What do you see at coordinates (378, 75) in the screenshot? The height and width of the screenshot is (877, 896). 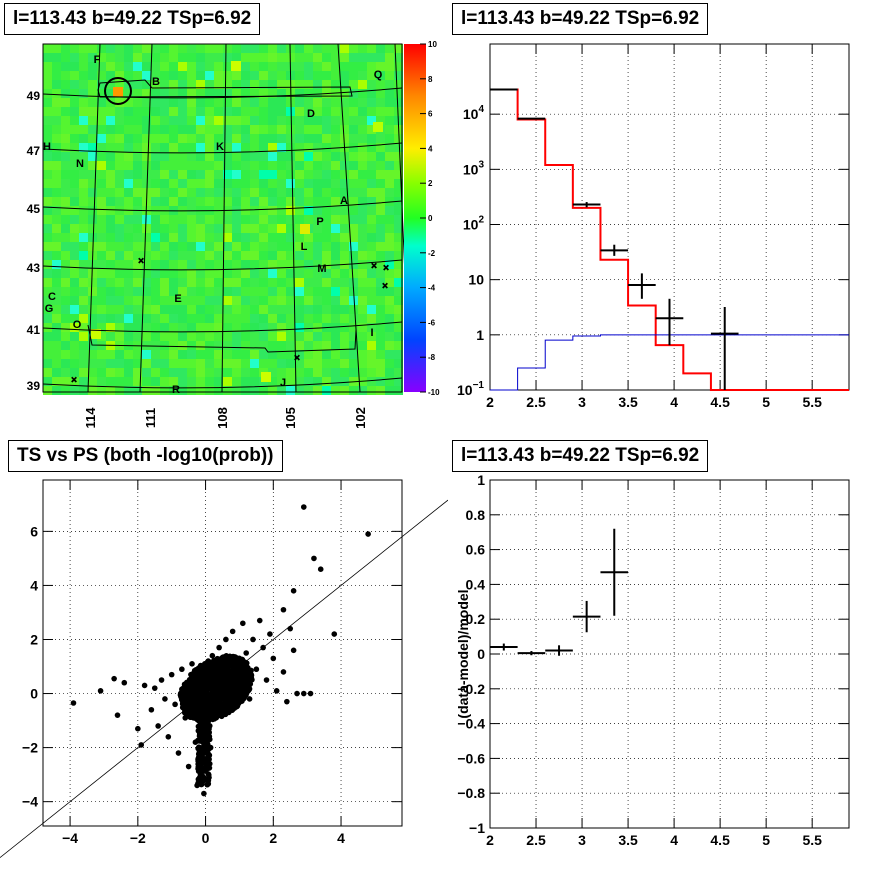 I see `source-label-q: Q` at bounding box center [378, 75].